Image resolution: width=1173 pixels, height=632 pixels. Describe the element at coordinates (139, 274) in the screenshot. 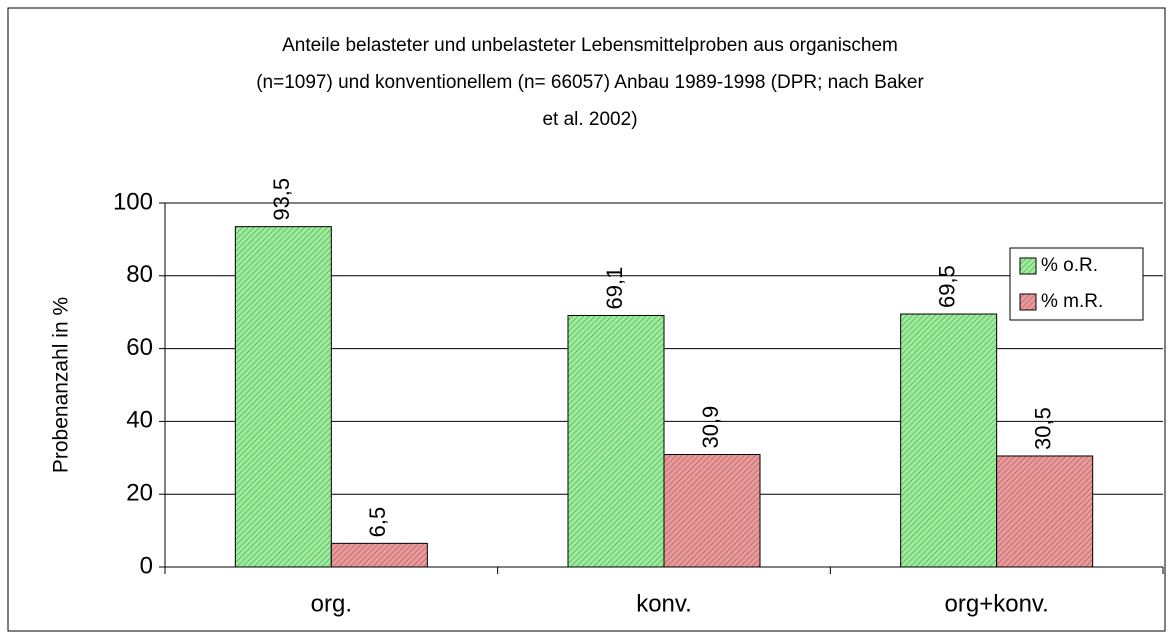

I see `y-tick-label: 80` at that location.